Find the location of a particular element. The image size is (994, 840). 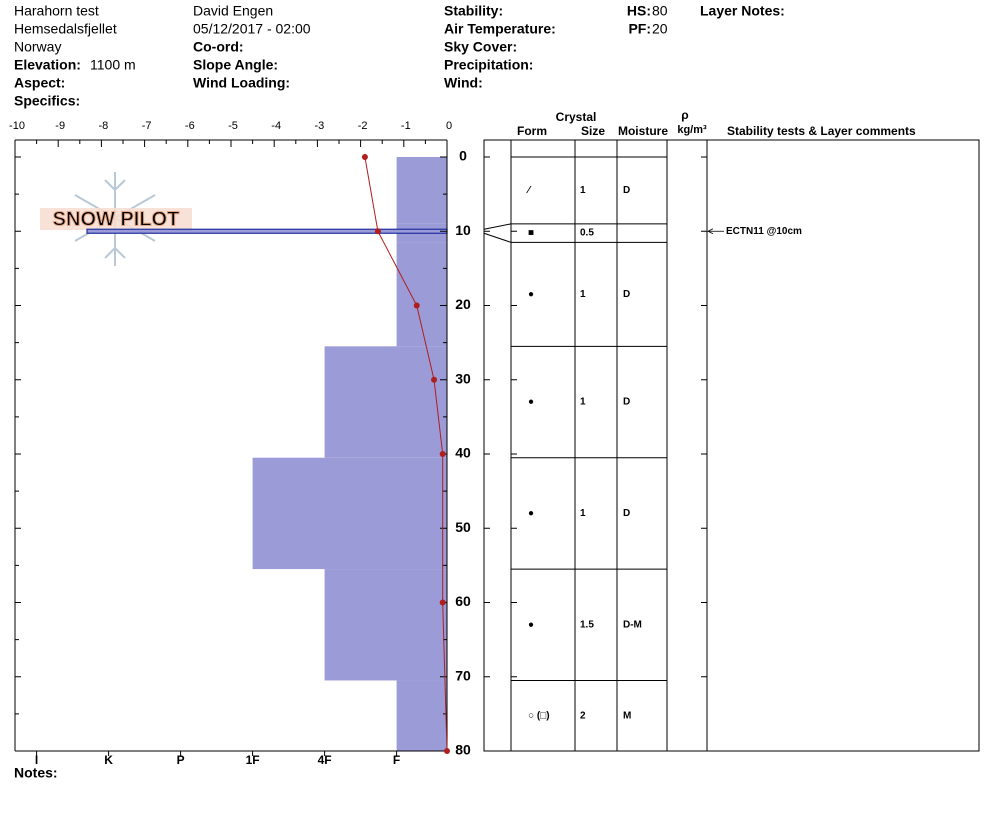

x-tick-label: -6 is located at coordinates (190, 126).